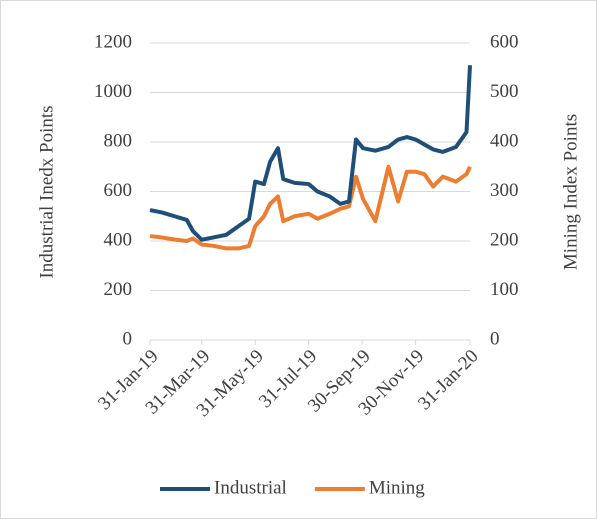  Describe the element at coordinates (113, 91) in the screenshot. I see `y-tick-label: 1000` at that location.